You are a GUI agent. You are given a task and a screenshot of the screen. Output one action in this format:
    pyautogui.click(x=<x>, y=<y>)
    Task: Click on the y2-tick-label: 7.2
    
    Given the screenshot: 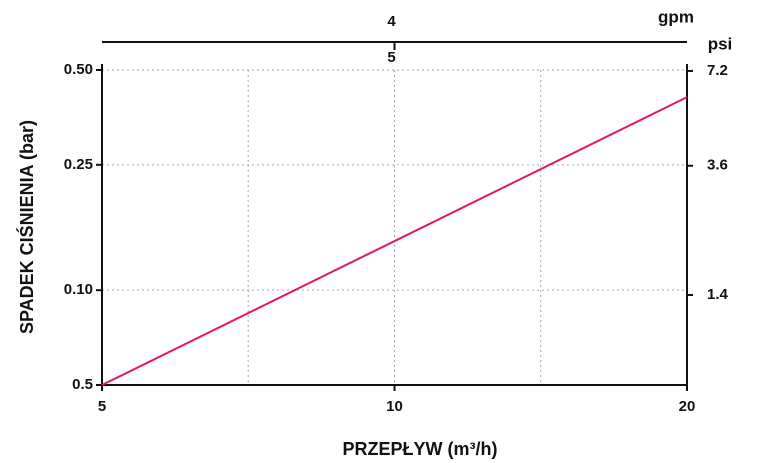 What is the action you would take?
    pyautogui.click(x=717, y=70)
    